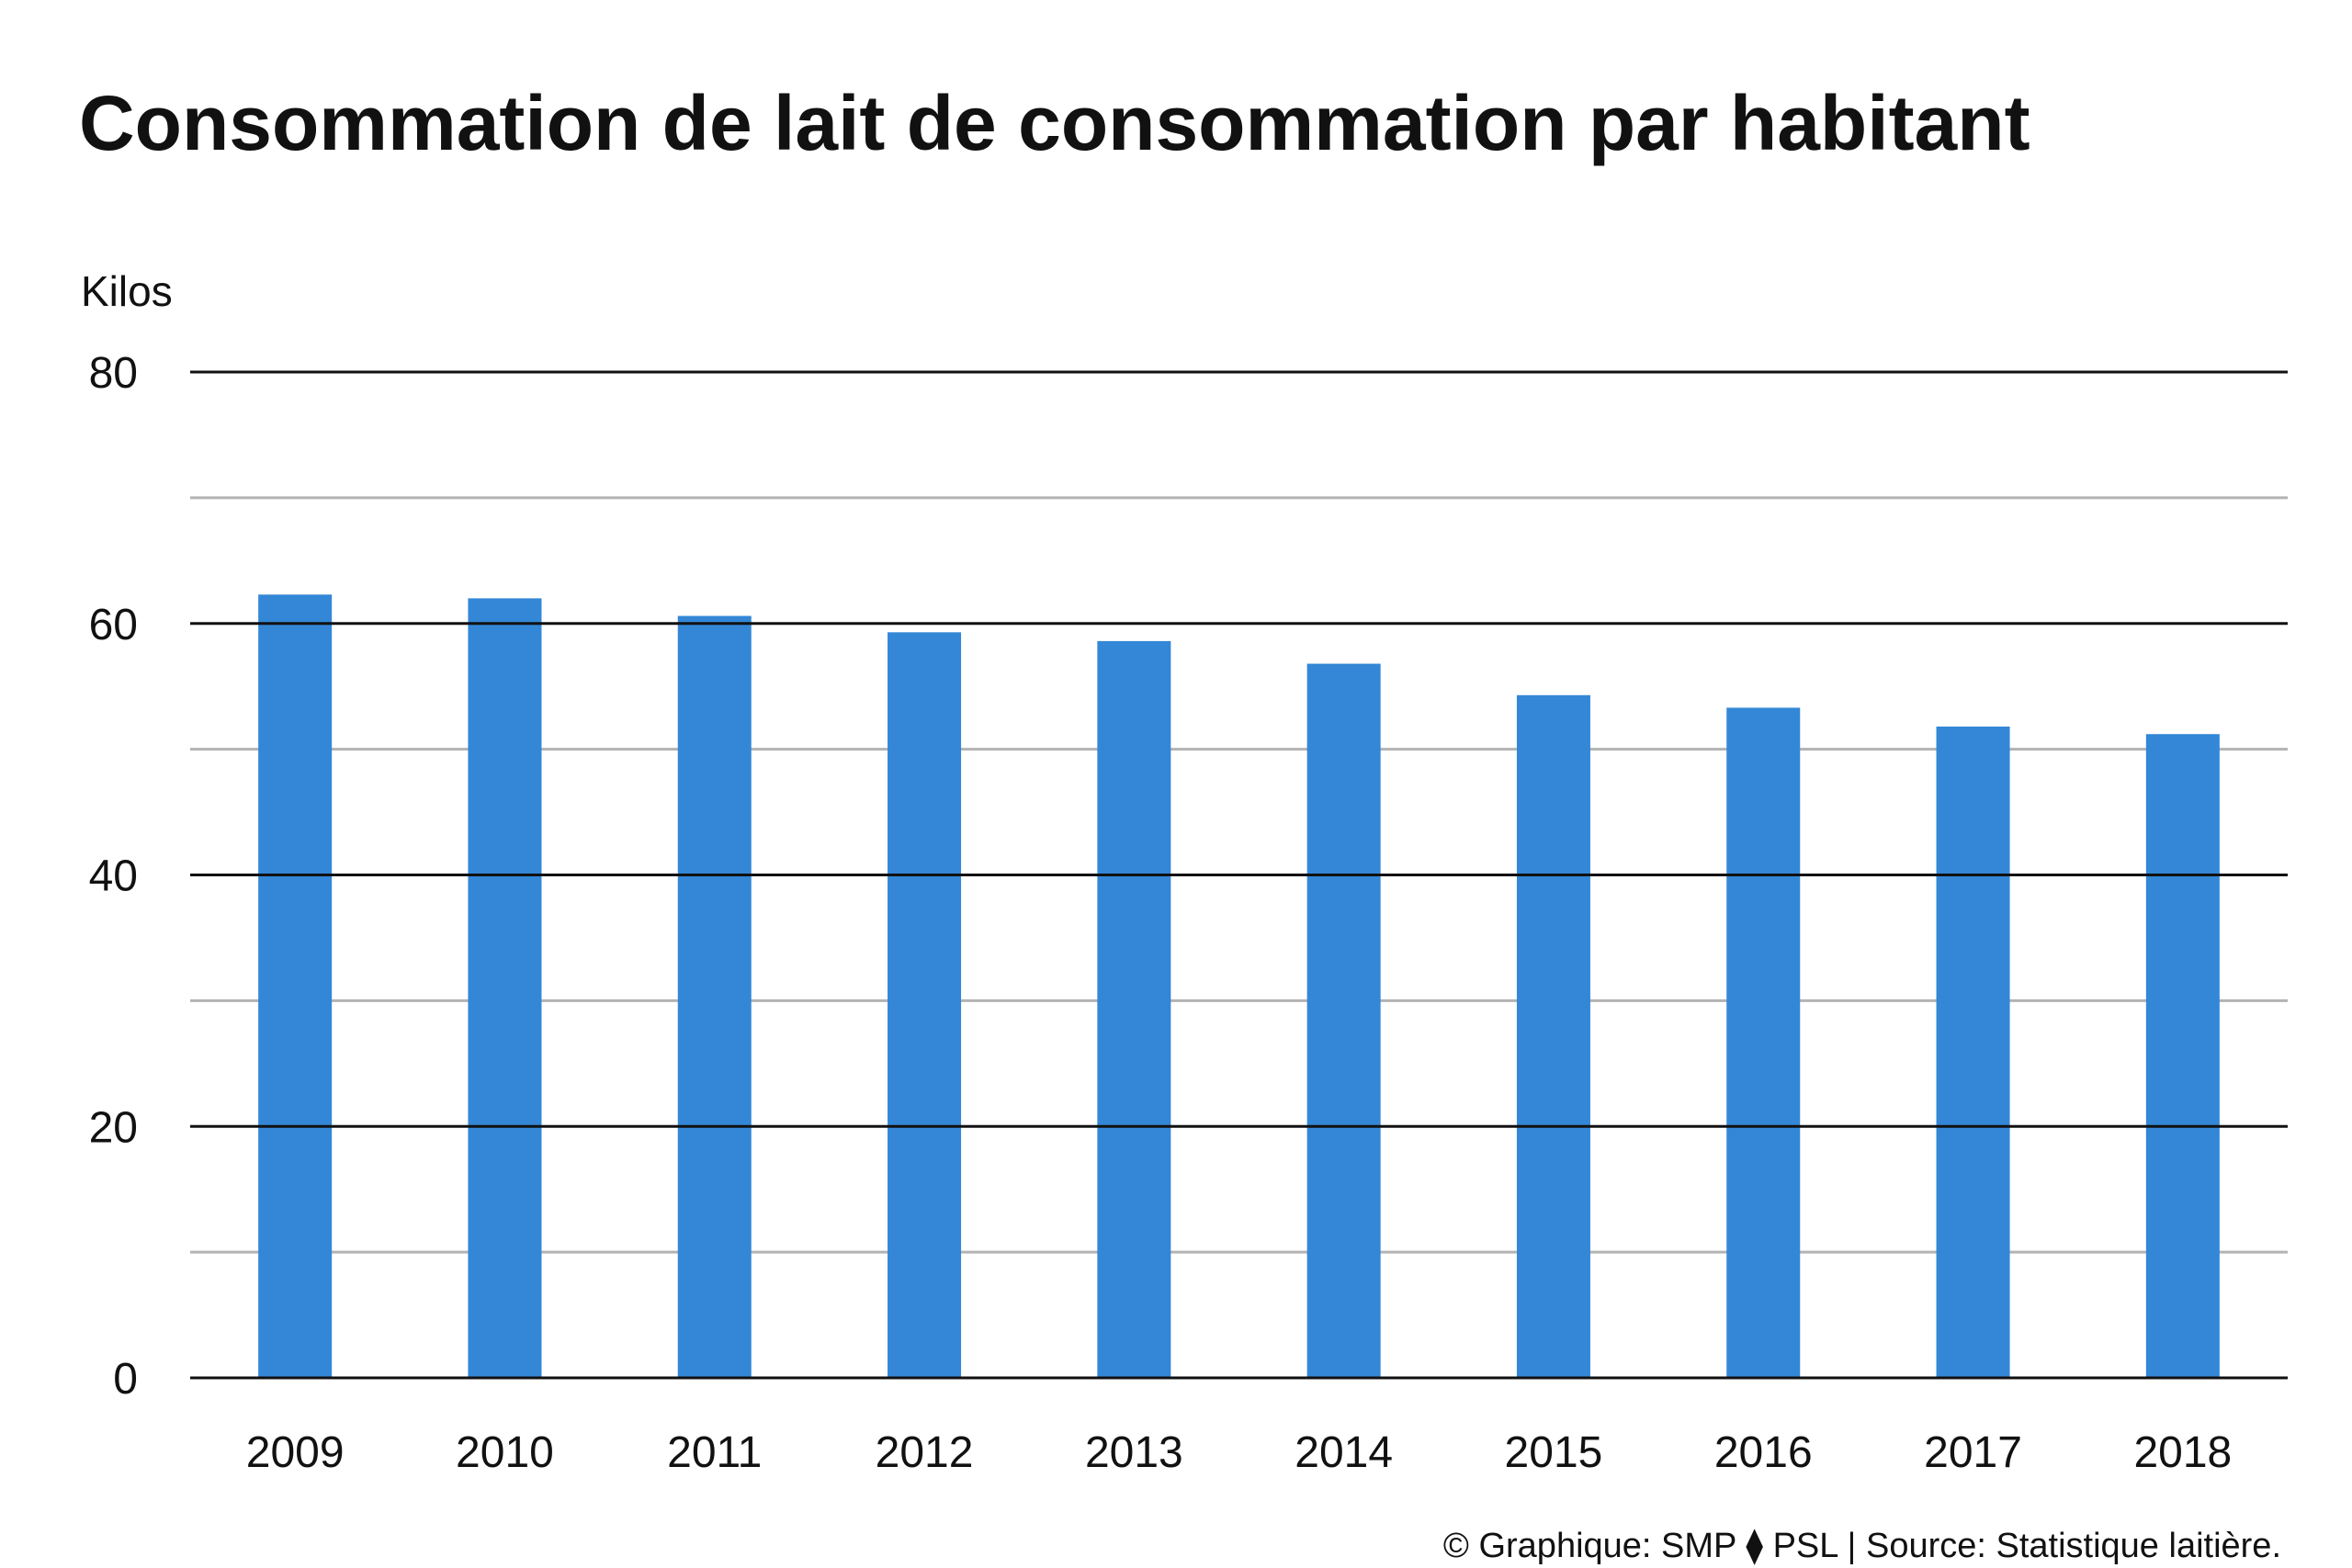 This screenshot has width=2352, height=1568. What do you see at coordinates (113, 1127) in the screenshot?
I see `y-tick-label-20: 20` at bounding box center [113, 1127].